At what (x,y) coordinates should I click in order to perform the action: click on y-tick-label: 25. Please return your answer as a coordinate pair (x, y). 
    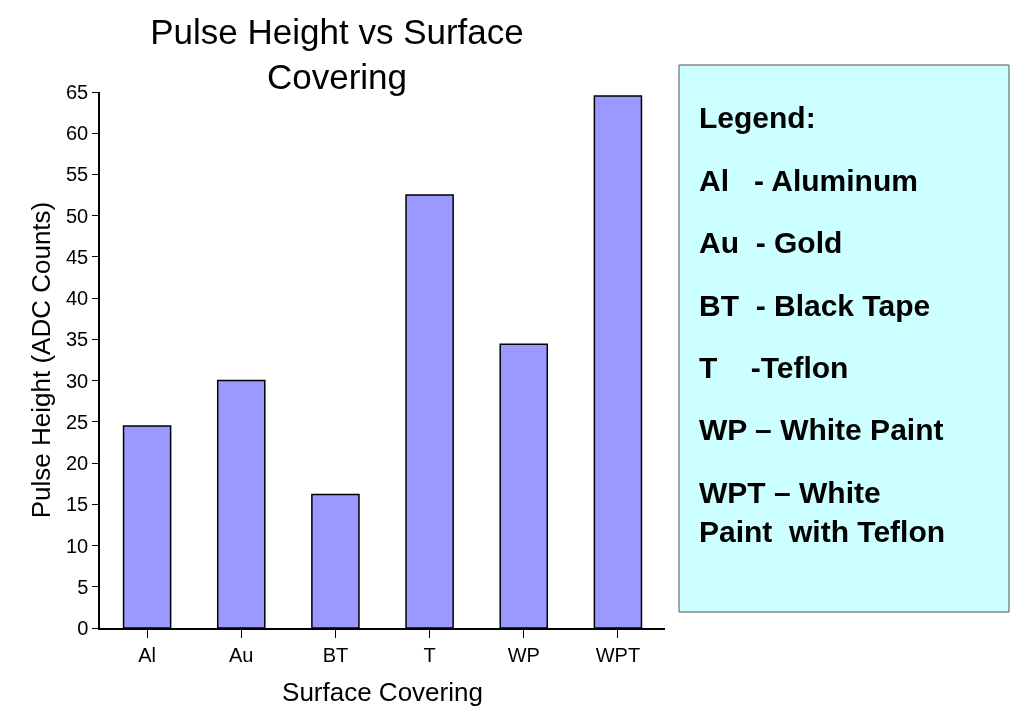
    Looking at the image, I should click on (77, 421).